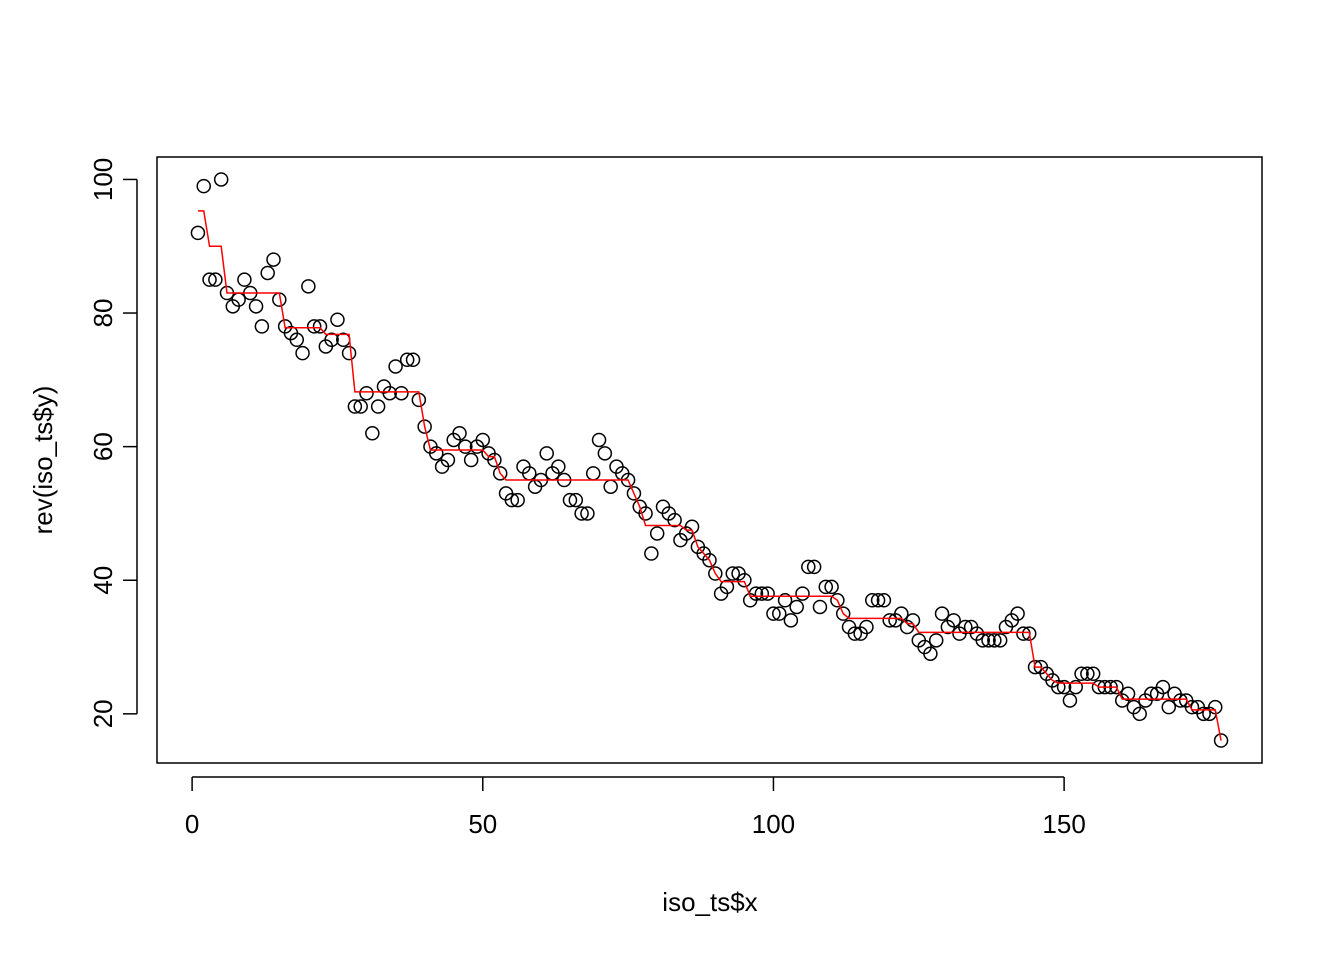 Image resolution: width=1344 pixels, height=965 pixels. What do you see at coordinates (1063, 824) in the screenshot?
I see `x-tick-label: 150` at bounding box center [1063, 824].